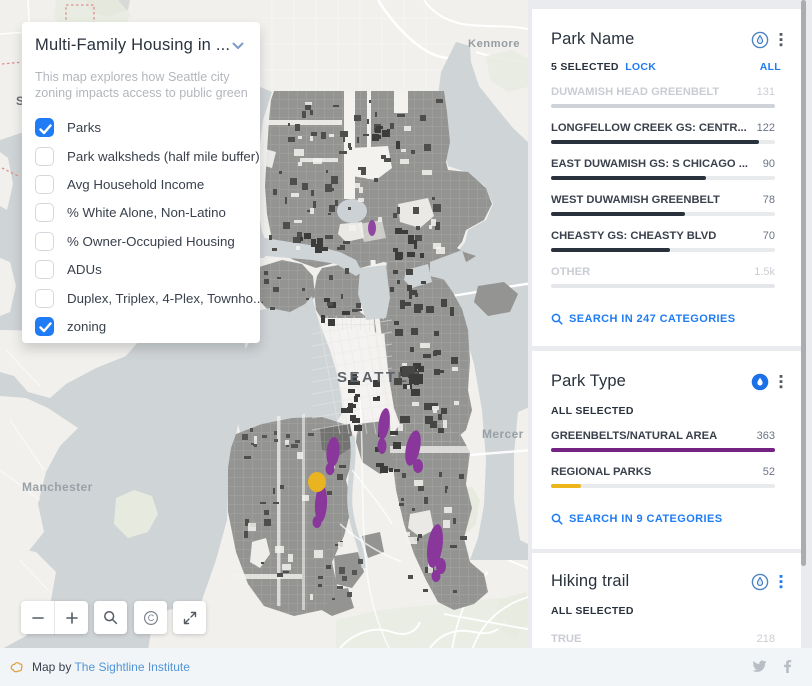 The image size is (812, 686). Describe the element at coordinates (150, 618) in the screenshot. I see `svg-text: C` at that location.